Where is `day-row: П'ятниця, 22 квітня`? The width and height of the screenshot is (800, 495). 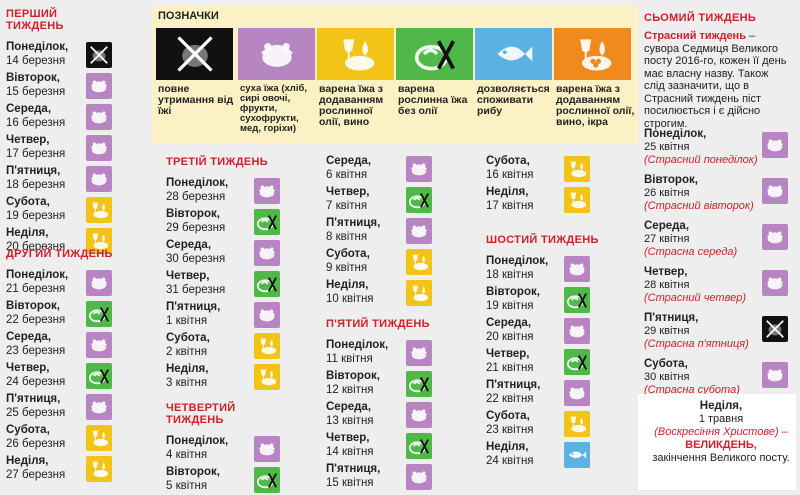
day-row: П'ятниця, 22 квітня is located at coordinates (551, 393).